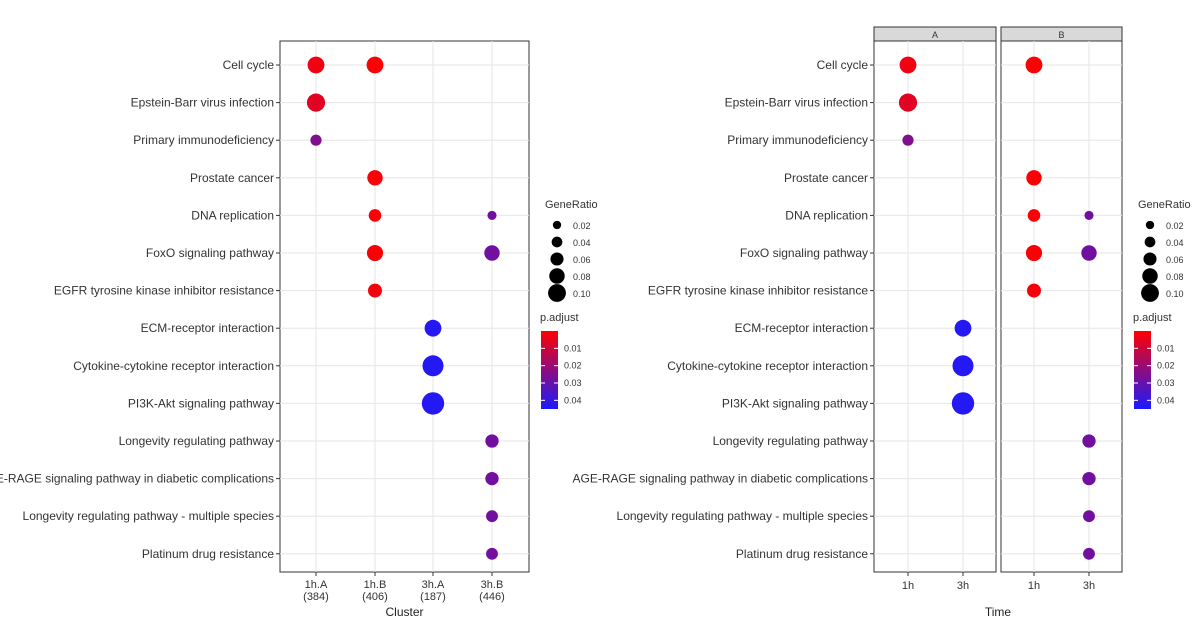  What do you see at coordinates (582, 260) in the screenshot?
I see `size-legend-label-2: 0.06` at bounding box center [582, 260].